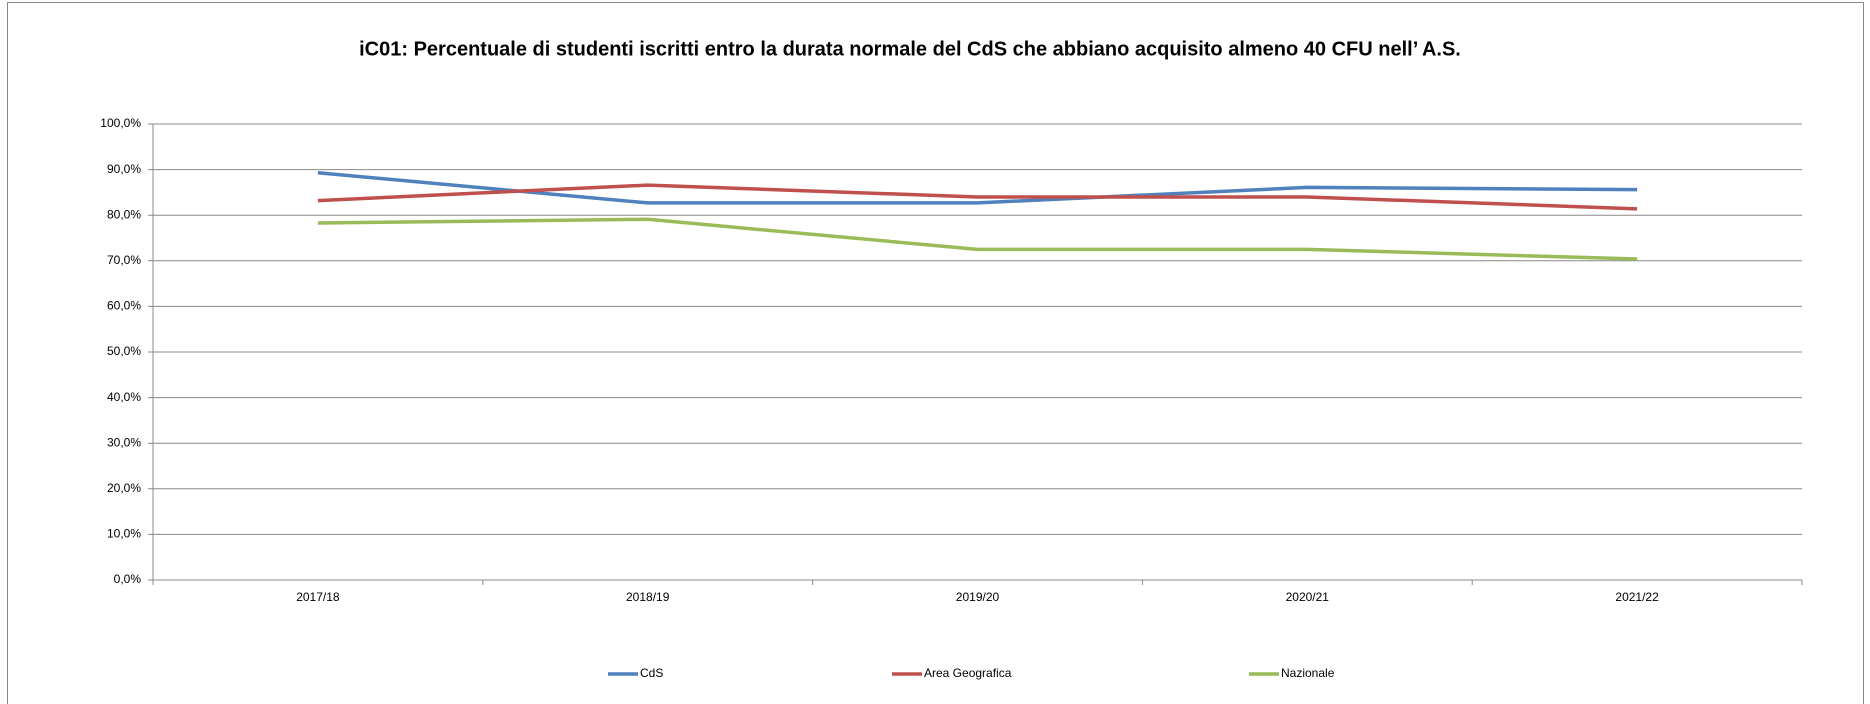 The width and height of the screenshot is (1870, 704). What do you see at coordinates (1308, 597) in the screenshot?
I see `x-tick-label: 2020/21` at bounding box center [1308, 597].